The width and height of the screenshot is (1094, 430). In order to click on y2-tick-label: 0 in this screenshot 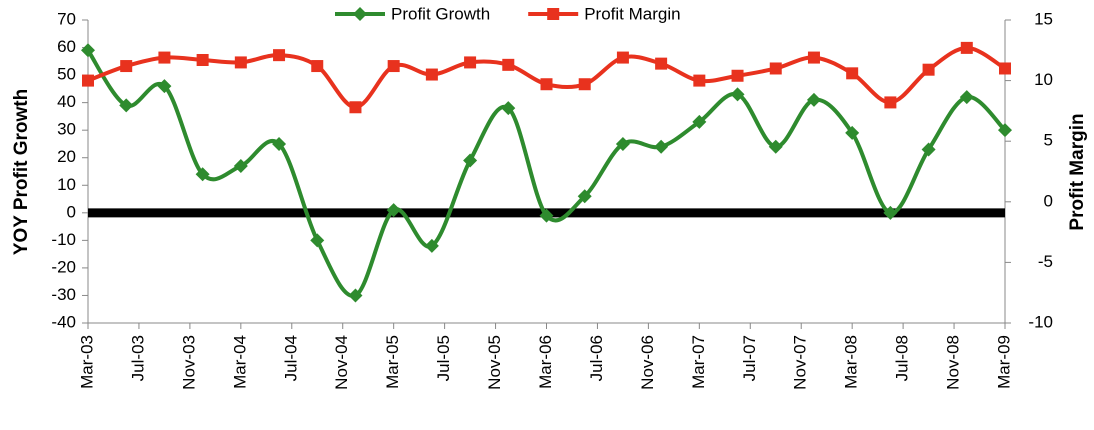, I will do `click(1048, 200)`.